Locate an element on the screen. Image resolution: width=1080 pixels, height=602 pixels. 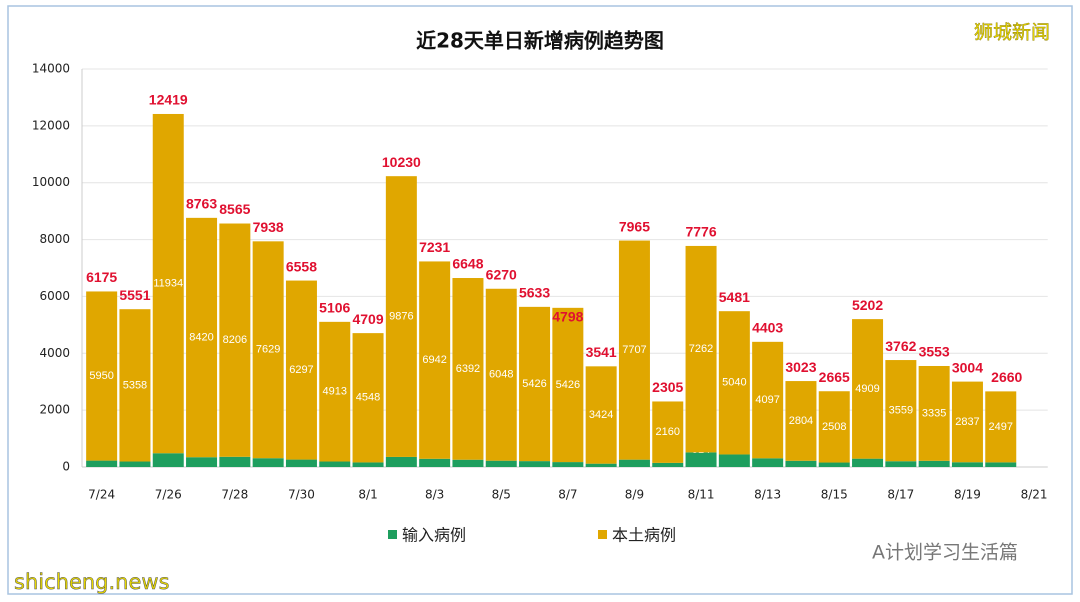
x-tick-label: 8/15 is located at coordinates (834, 495).